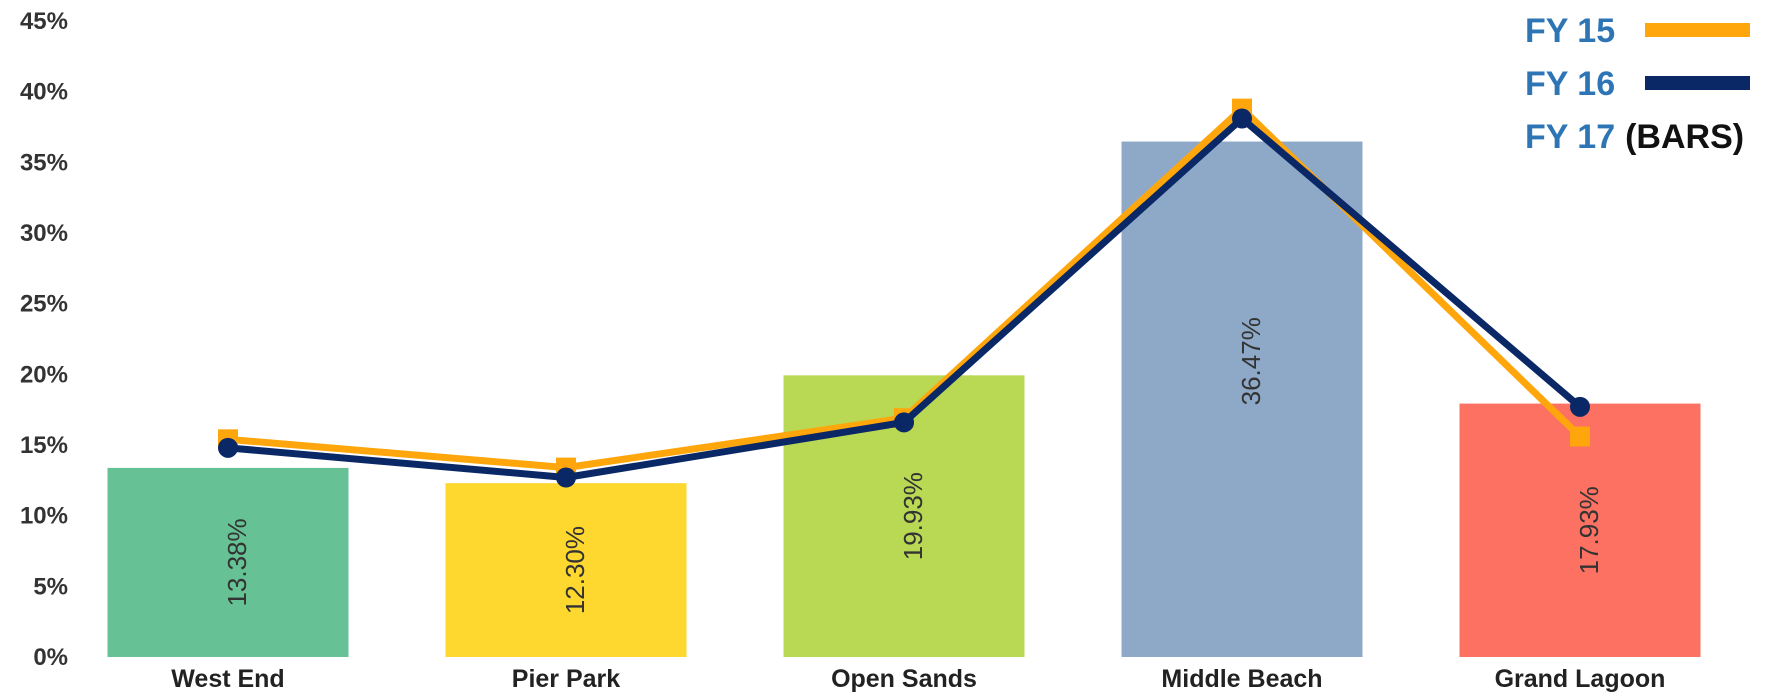  Describe the element at coordinates (227, 678) in the screenshot. I see `x-category-label: West End` at that location.